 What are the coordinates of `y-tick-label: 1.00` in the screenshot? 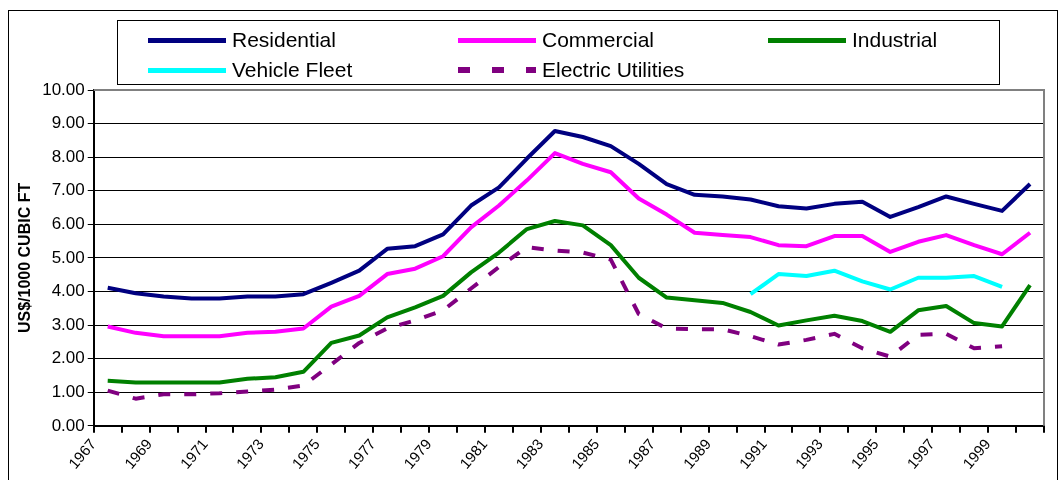 It's located at (68, 391).